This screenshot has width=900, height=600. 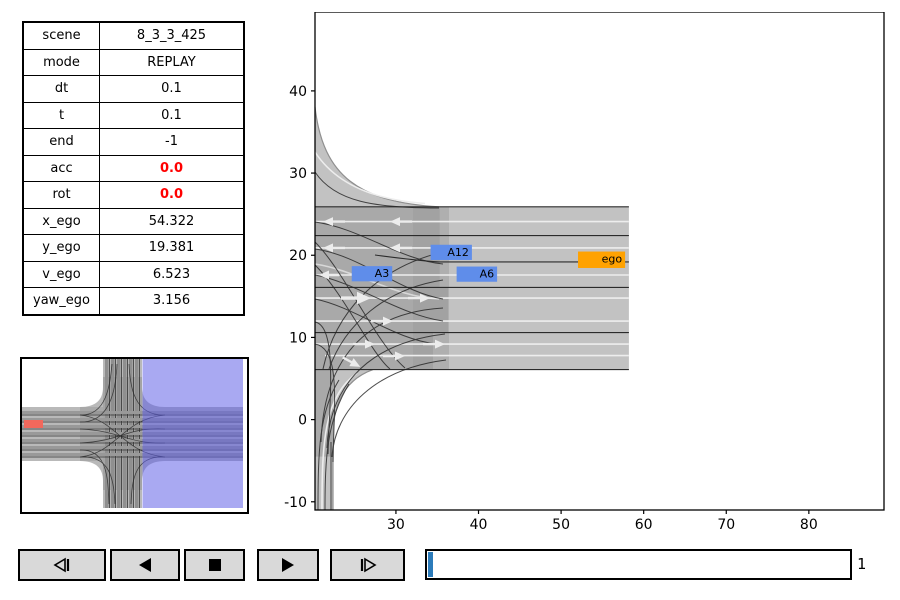 What do you see at coordinates (612, 259) in the screenshot?
I see `vehicle-label: ego` at bounding box center [612, 259].